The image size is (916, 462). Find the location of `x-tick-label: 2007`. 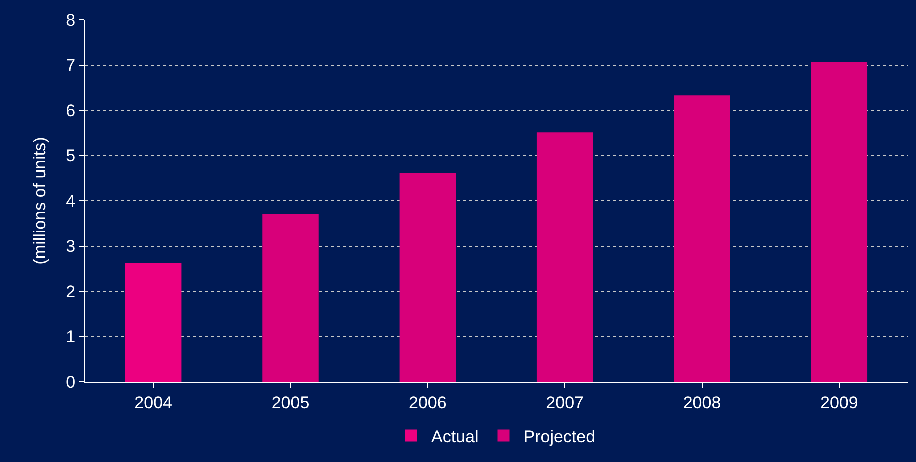

x-tick-label: 2007 is located at coordinates (565, 402).